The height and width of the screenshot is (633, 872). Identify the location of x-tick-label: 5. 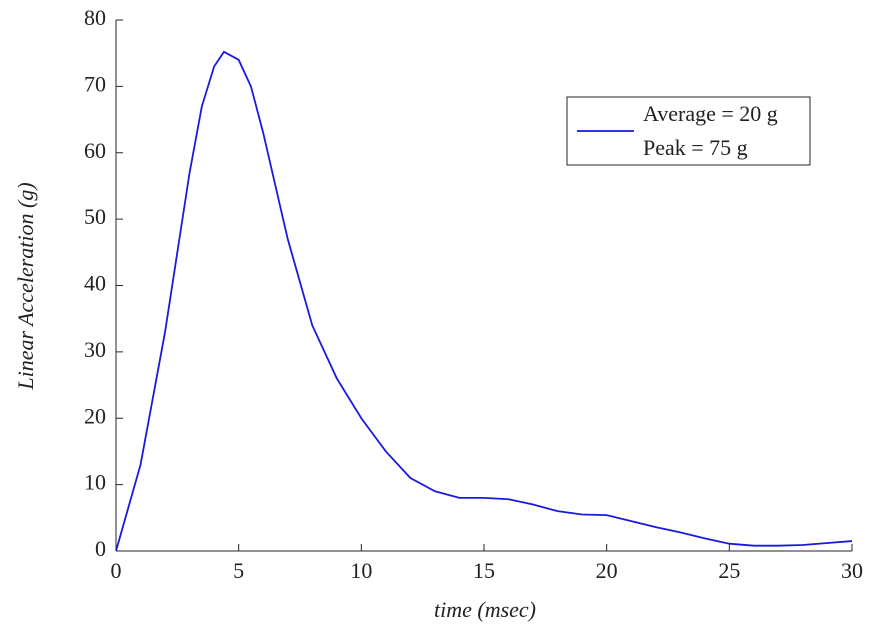
(238, 570).